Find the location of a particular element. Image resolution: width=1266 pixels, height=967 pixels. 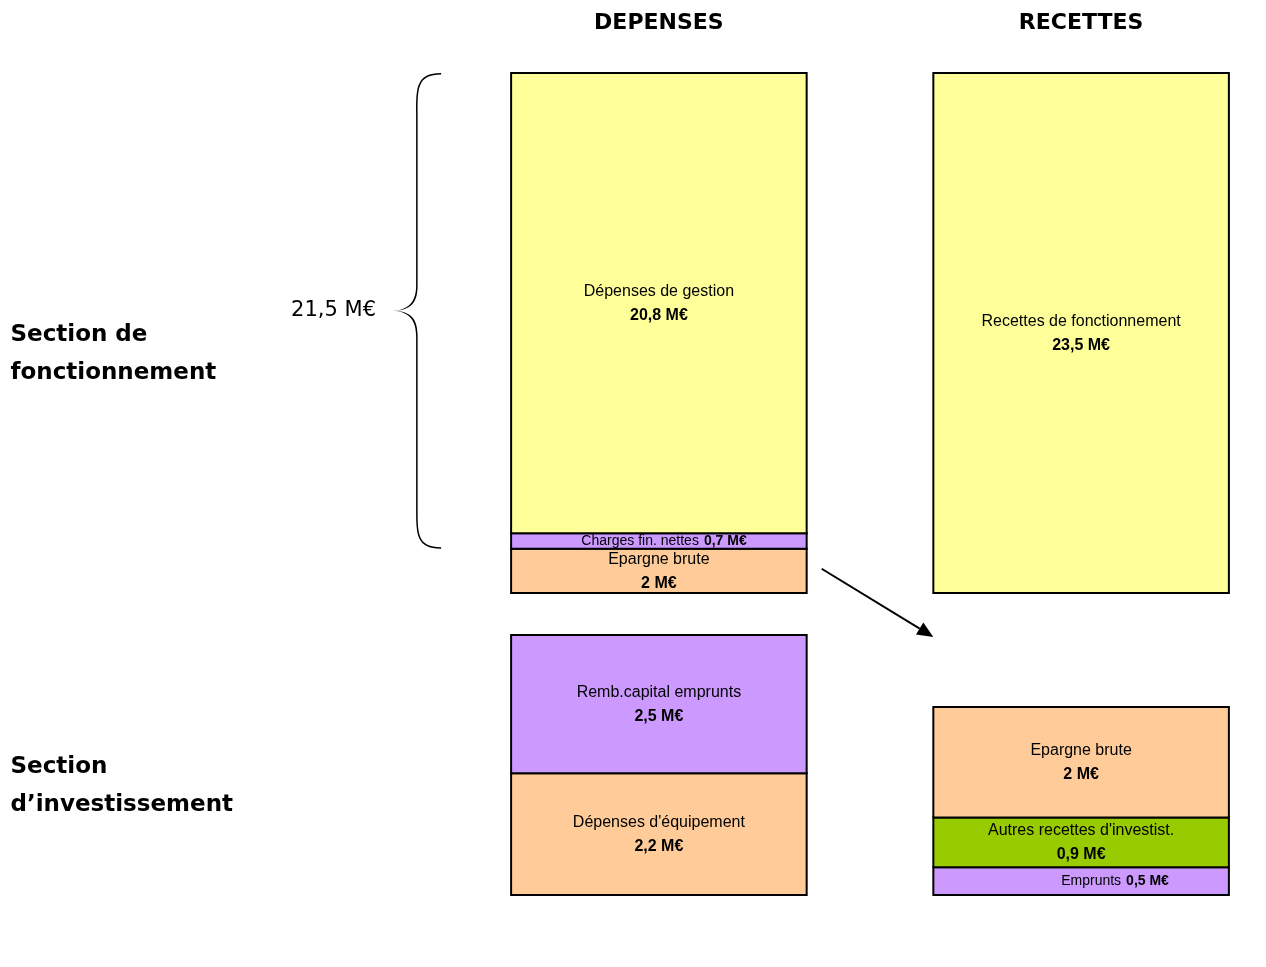

series-label: Dépenses de gestion is located at coordinates (659, 291).